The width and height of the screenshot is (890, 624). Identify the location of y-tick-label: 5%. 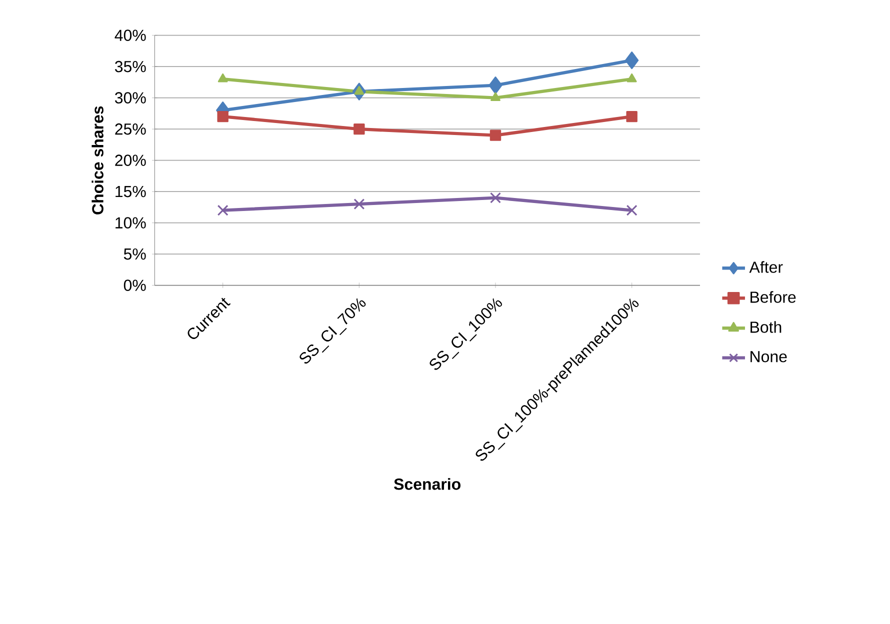
(135, 254).